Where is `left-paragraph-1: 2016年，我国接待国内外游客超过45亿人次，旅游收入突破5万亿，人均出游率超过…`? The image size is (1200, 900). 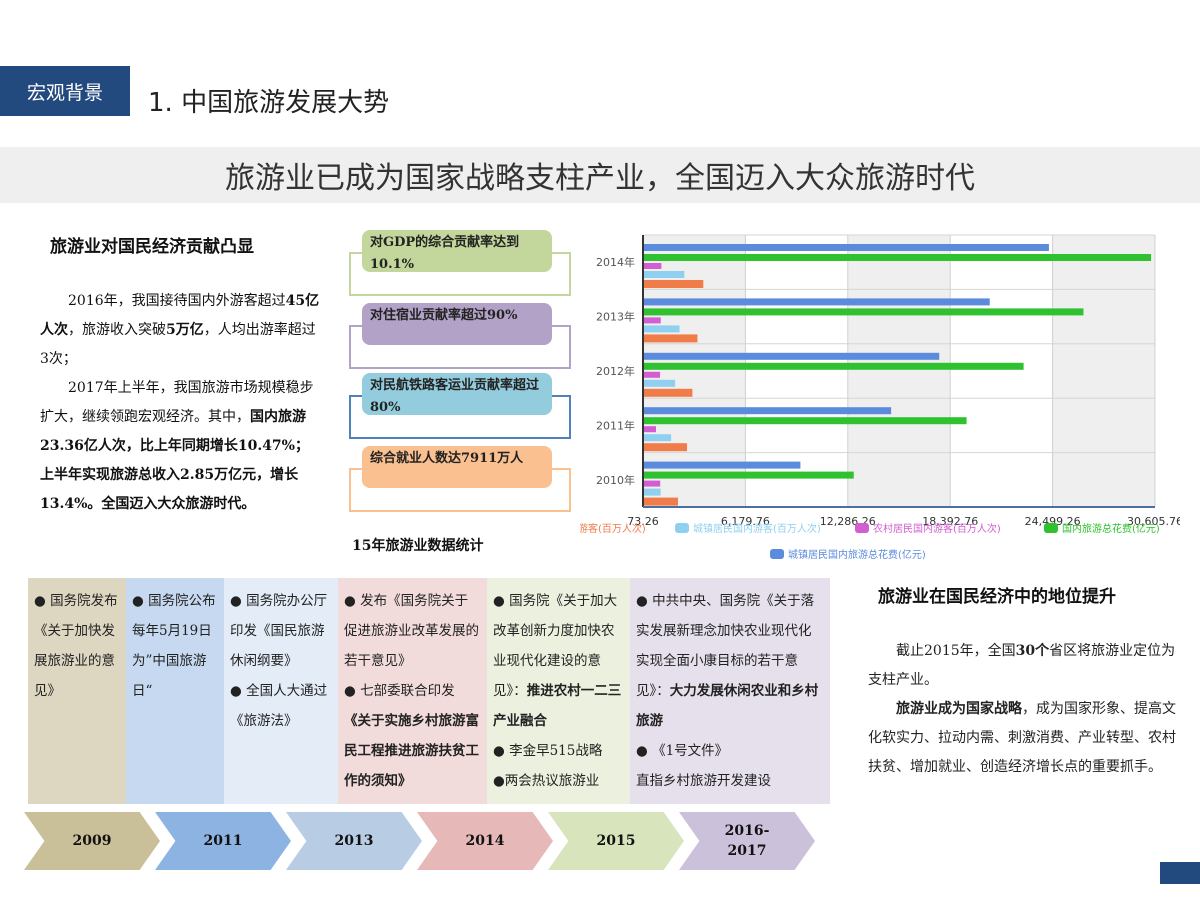 left-paragraph-1: 2016年，我国接待国内外游客超过45亿人次，旅游收入突破5万亿，人均出游率超过… is located at coordinates (180, 330).